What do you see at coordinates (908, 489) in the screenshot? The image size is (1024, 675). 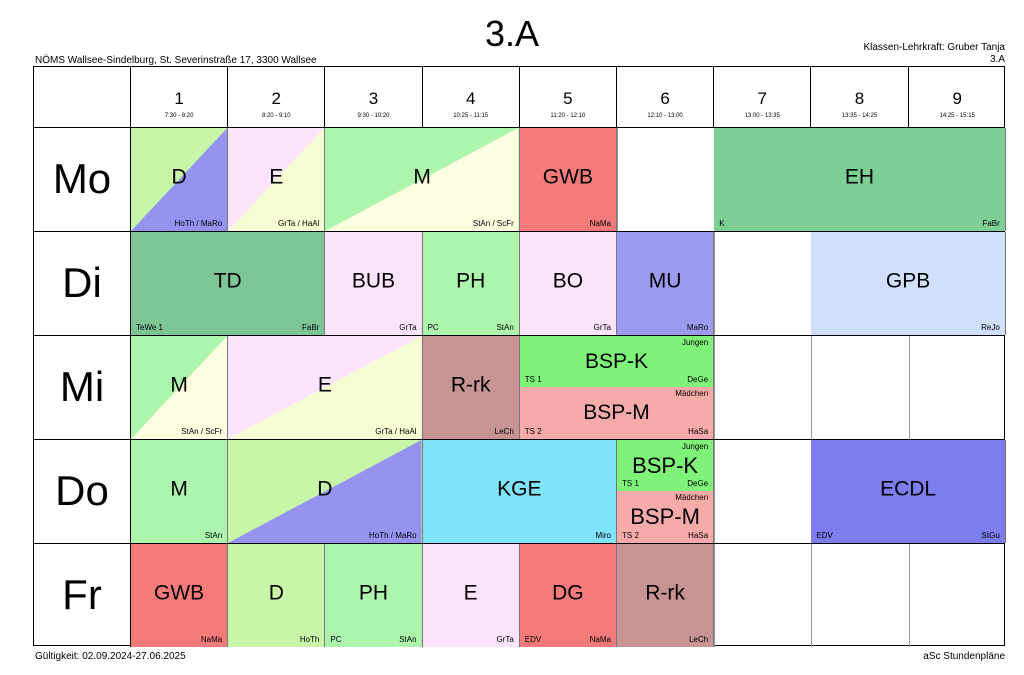 I see `lesson-subject: ECDL` at bounding box center [908, 489].